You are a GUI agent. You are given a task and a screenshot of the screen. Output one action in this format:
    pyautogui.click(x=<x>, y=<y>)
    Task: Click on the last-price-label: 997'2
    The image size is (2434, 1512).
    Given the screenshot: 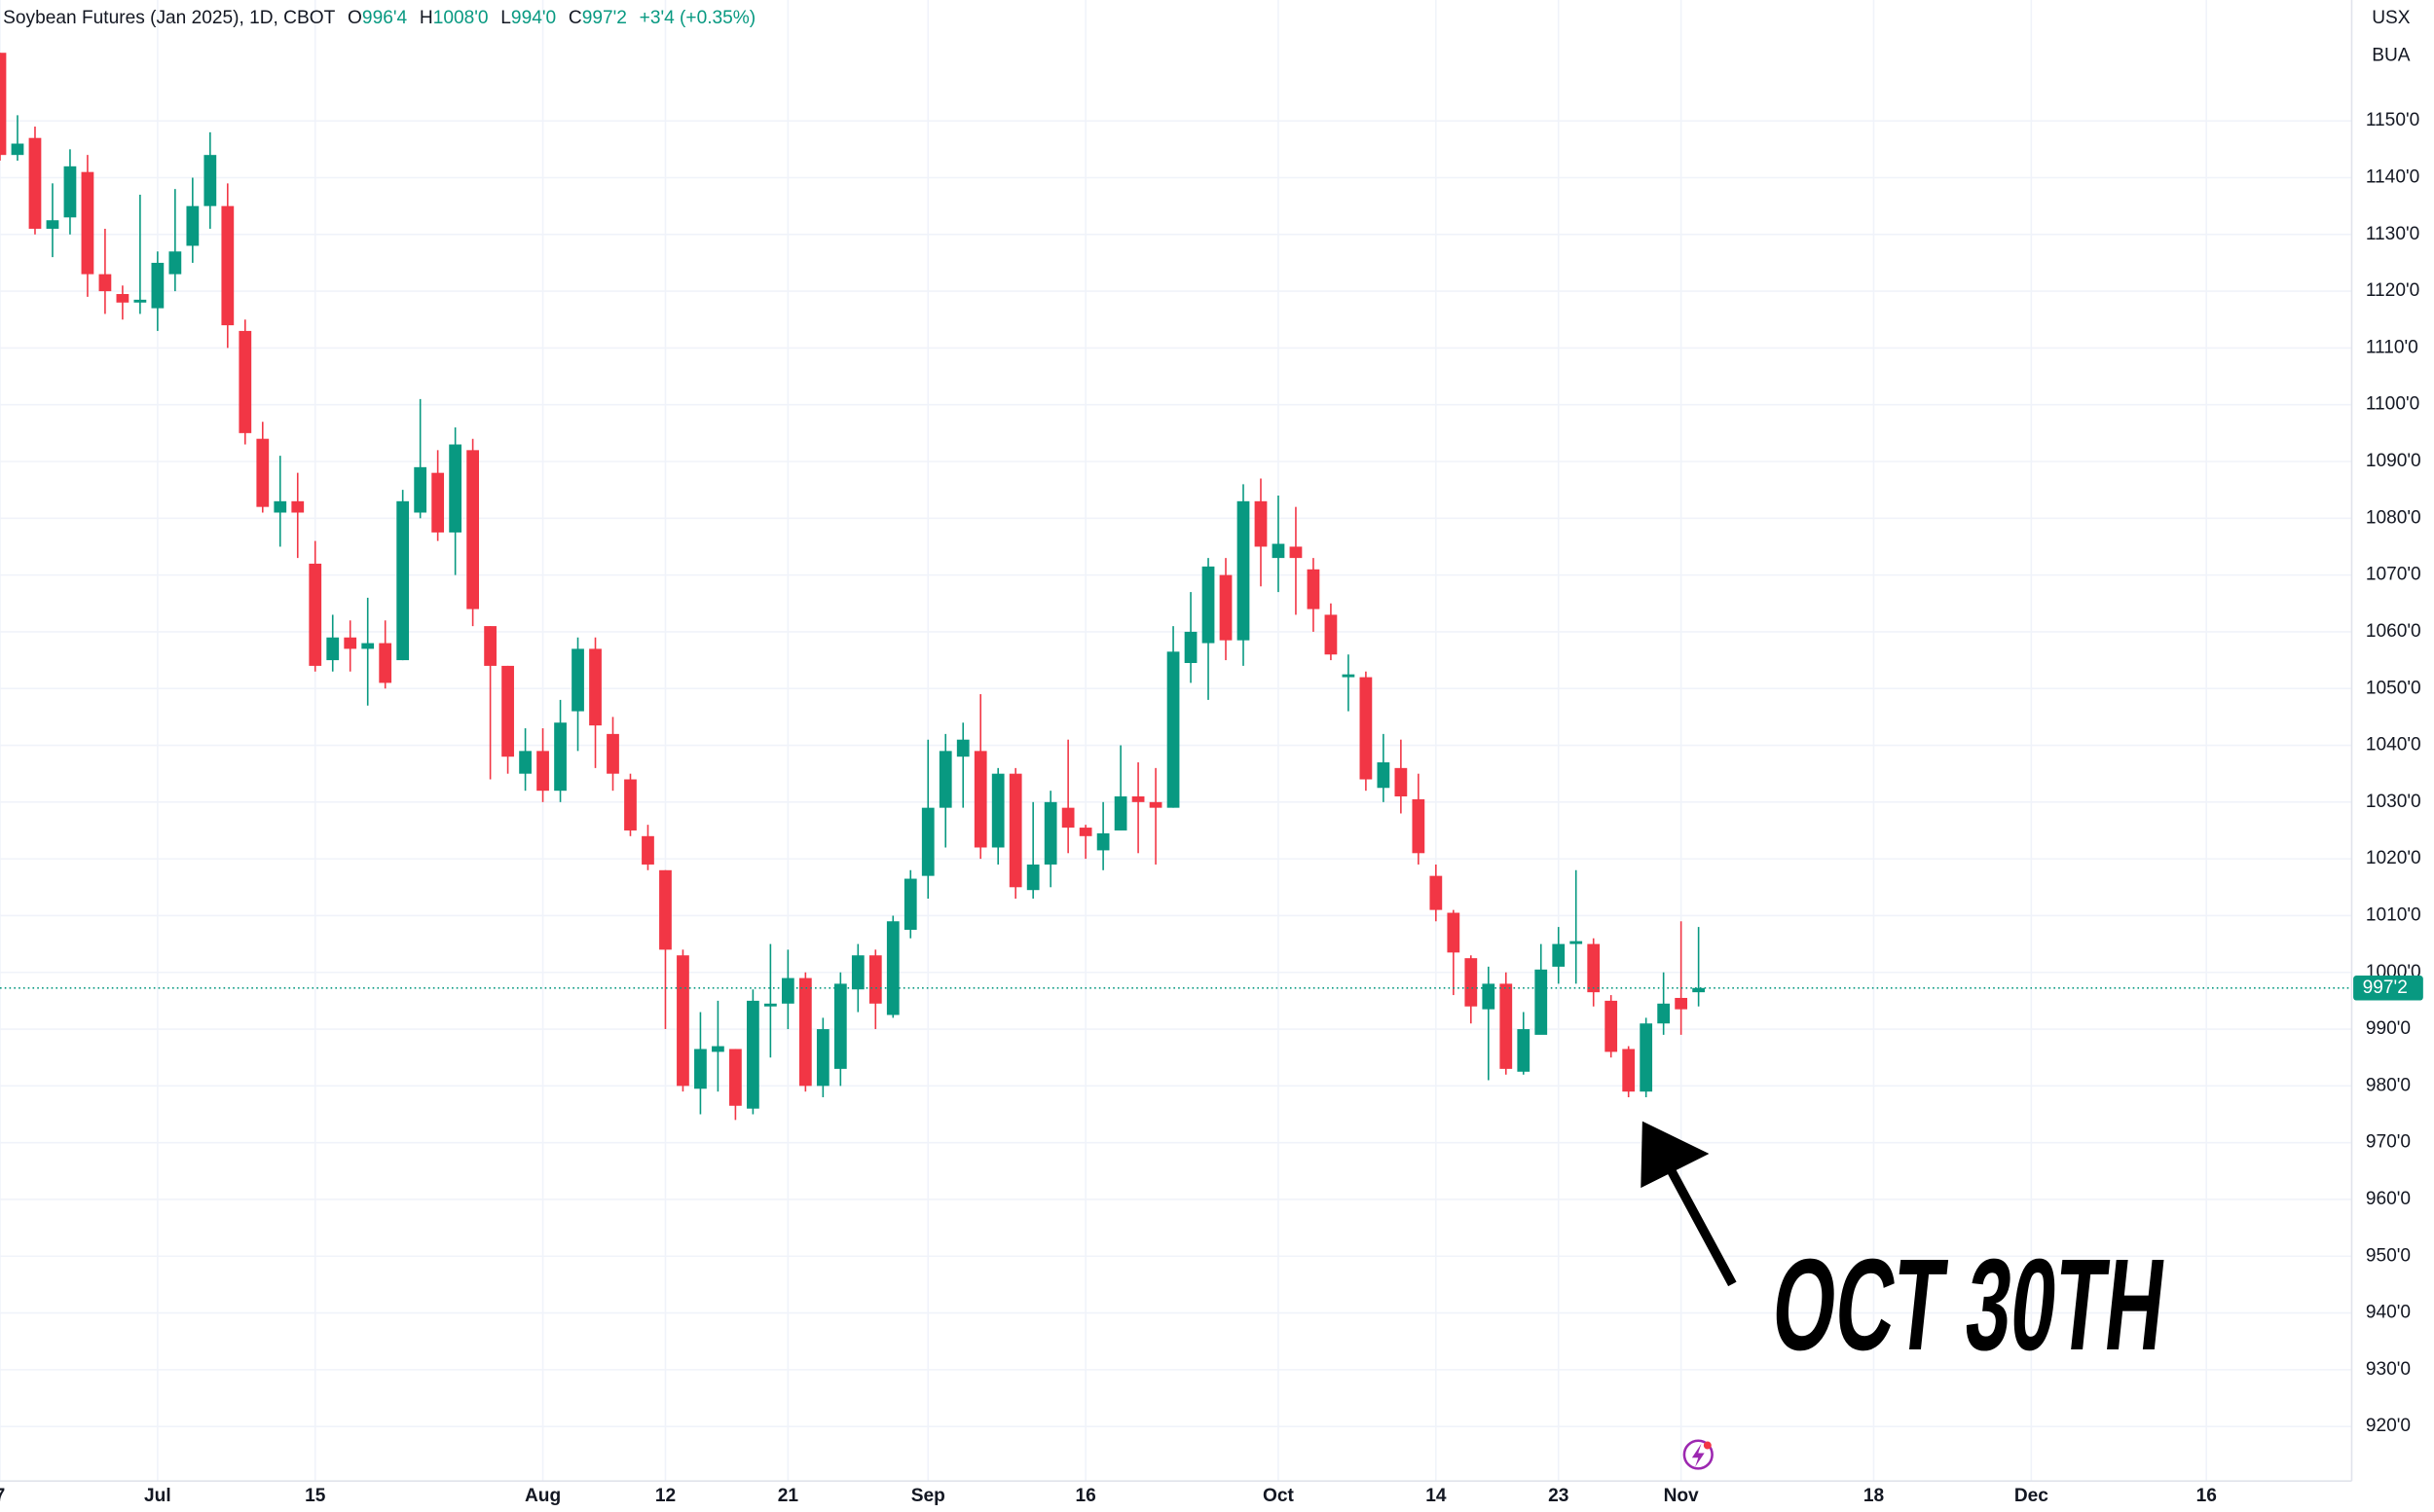 What is the action you would take?
    pyautogui.click(x=2385, y=987)
    